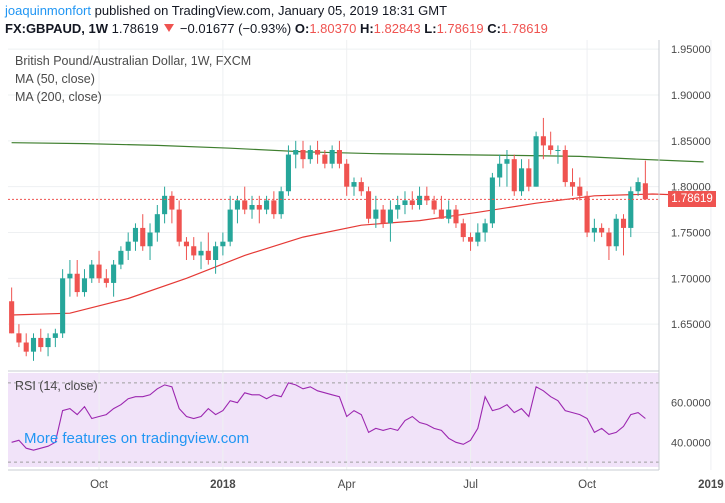  I want to click on promo-link: More features on tradingview.com, so click(137, 438).